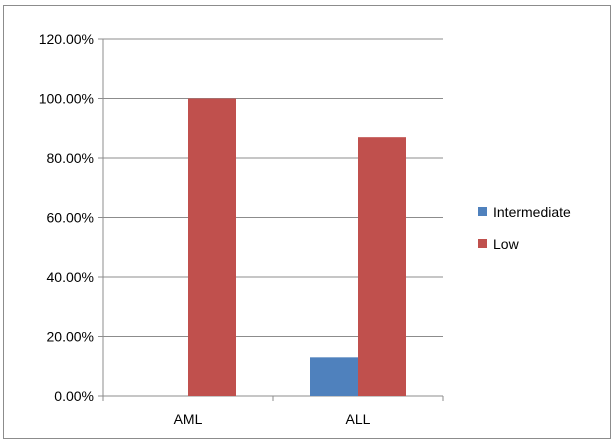  What do you see at coordinates (212, 247) in the screenshot?
I see `bar-low-aml` at bounding box center [212, 247].